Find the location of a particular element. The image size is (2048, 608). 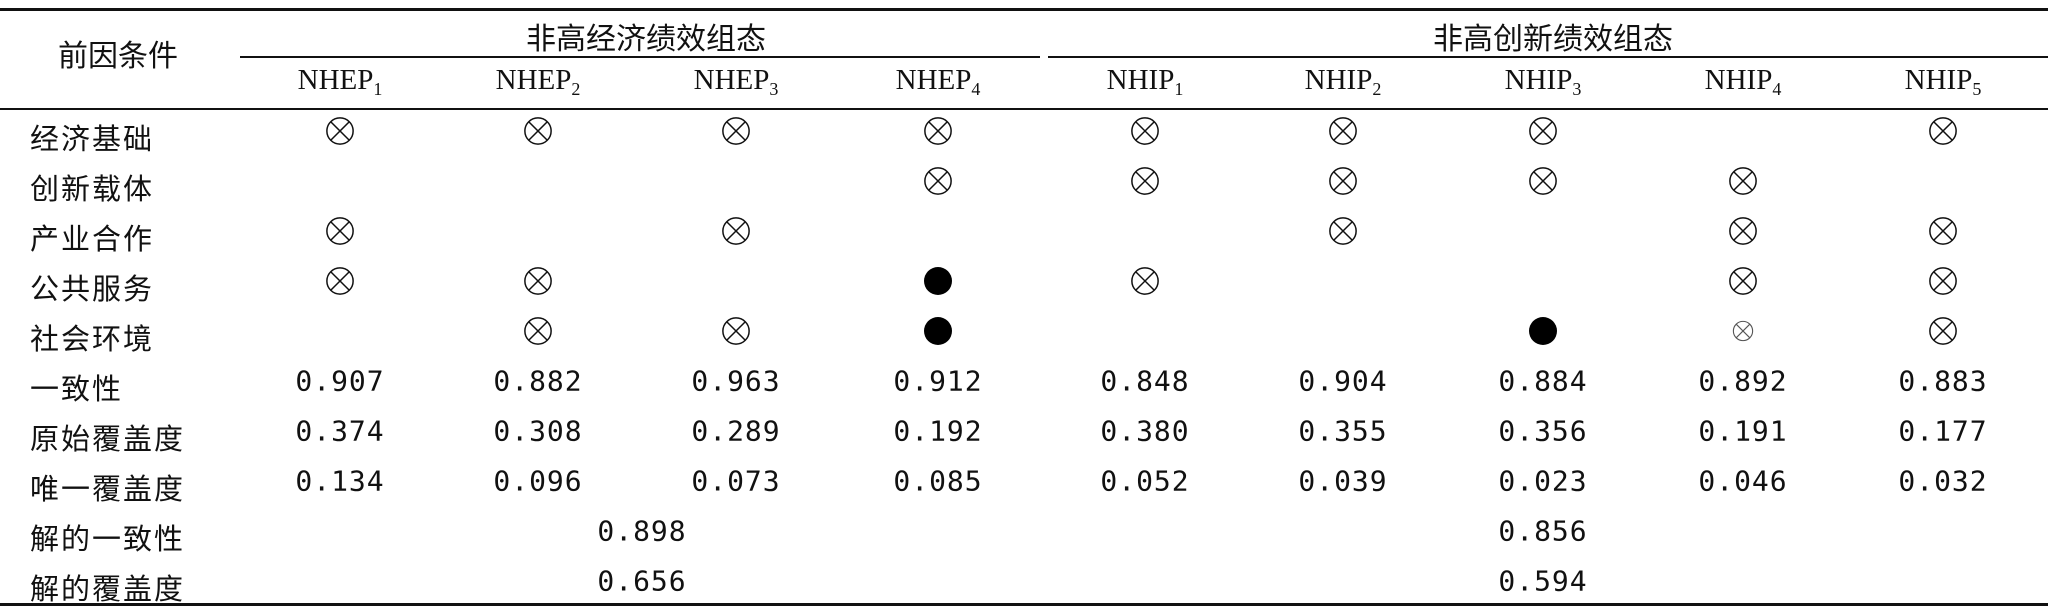

metric-value: 0.963 is located at coordinates (736, 381).